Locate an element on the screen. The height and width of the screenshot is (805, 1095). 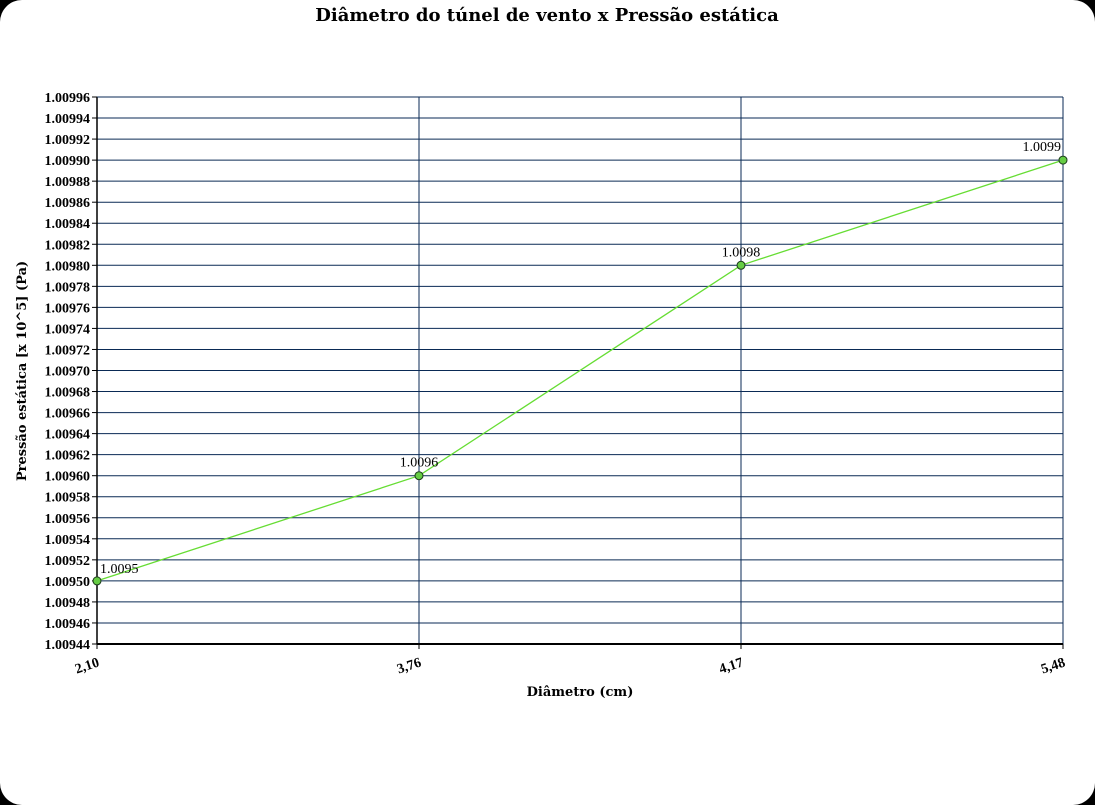
y-tick-label: 1.00966 is located at coordinates (68, 414).